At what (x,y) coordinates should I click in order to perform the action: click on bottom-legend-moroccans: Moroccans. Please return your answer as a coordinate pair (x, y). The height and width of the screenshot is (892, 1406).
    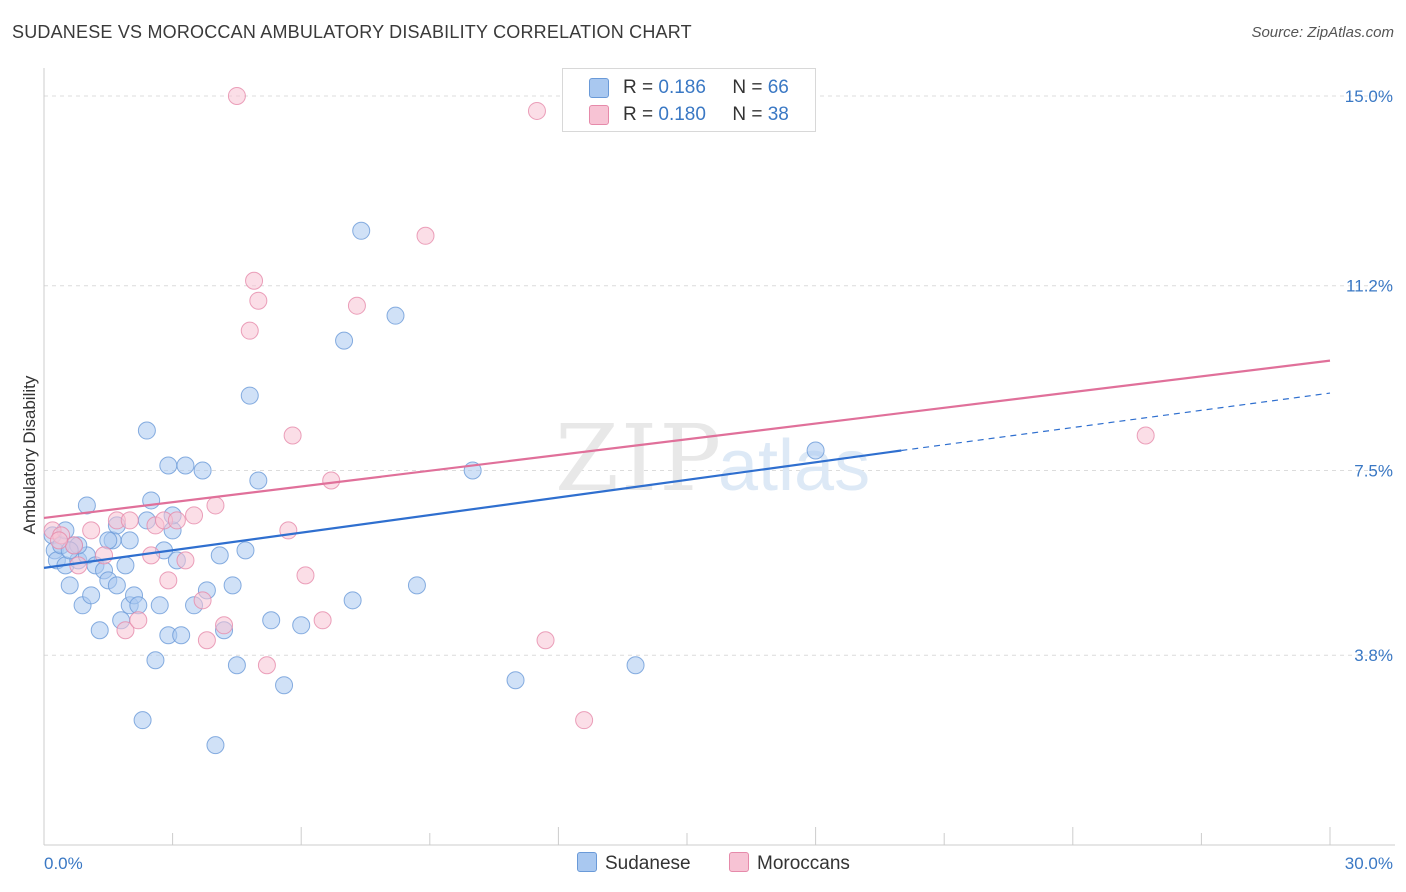
    Looking at the image, I should click on (789, 863).